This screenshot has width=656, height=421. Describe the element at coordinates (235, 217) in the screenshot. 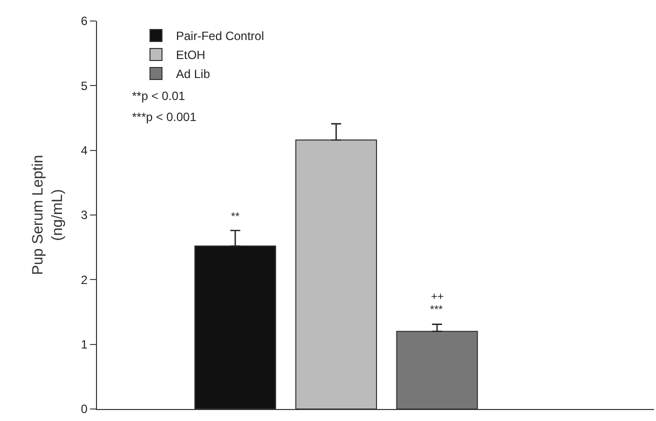

I see `data-label: **` at that location.